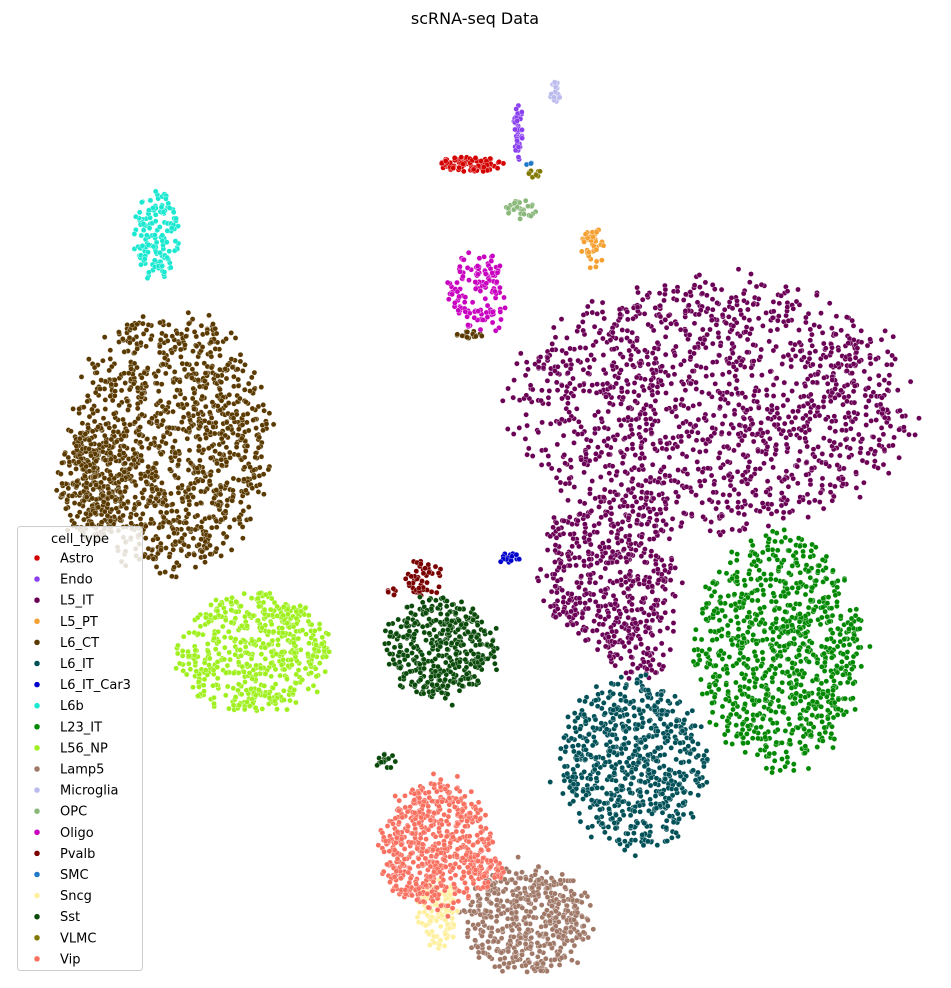 The height and width of the screenshot is (988, 951). Describe the element at coordinates (475, 18) in the screenshot. I see `chart-title: scRNA-seq Data` at that location.